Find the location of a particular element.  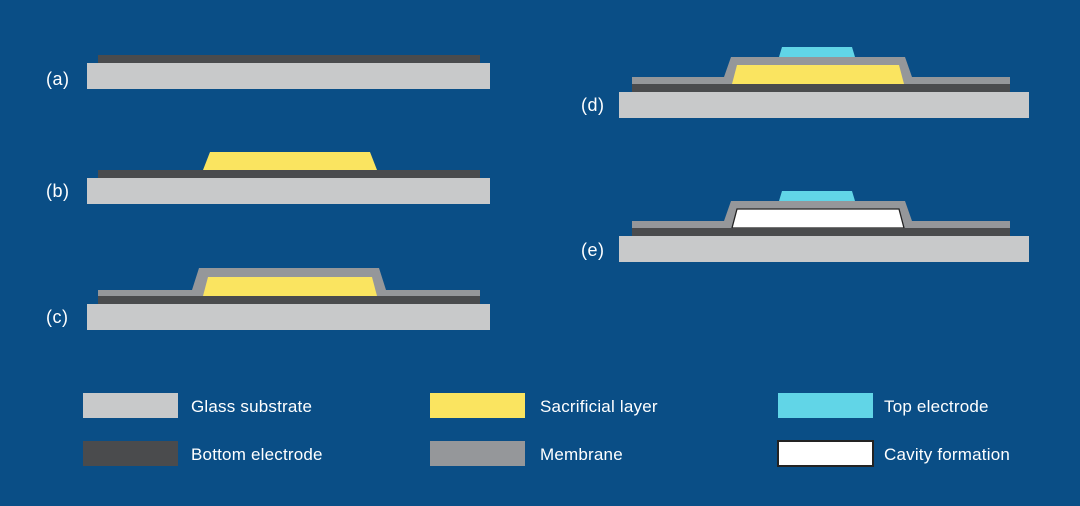

legend-label-cavity-formation: Cavity formation is located at coordinates (947, 454).